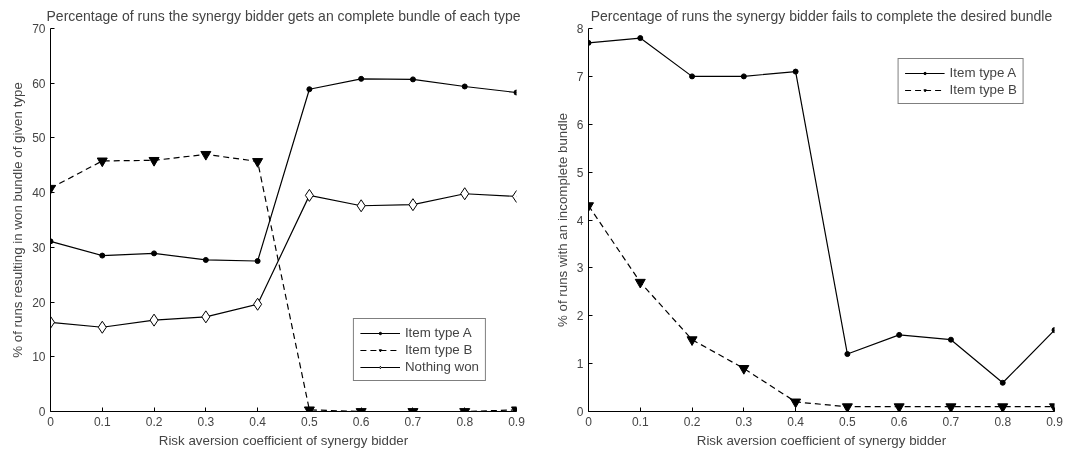  What do you see at coordinates (580, 124) in the screenshot?
I see `y-tick-label: 6` at bounding box center [580, 124].